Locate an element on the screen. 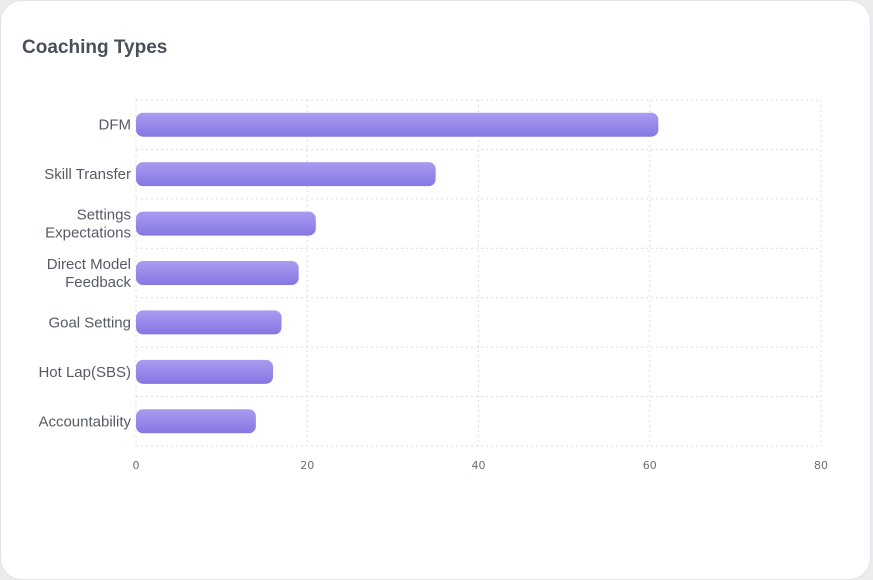  x-tick-label: 80 is located at coordinates (821, 465).